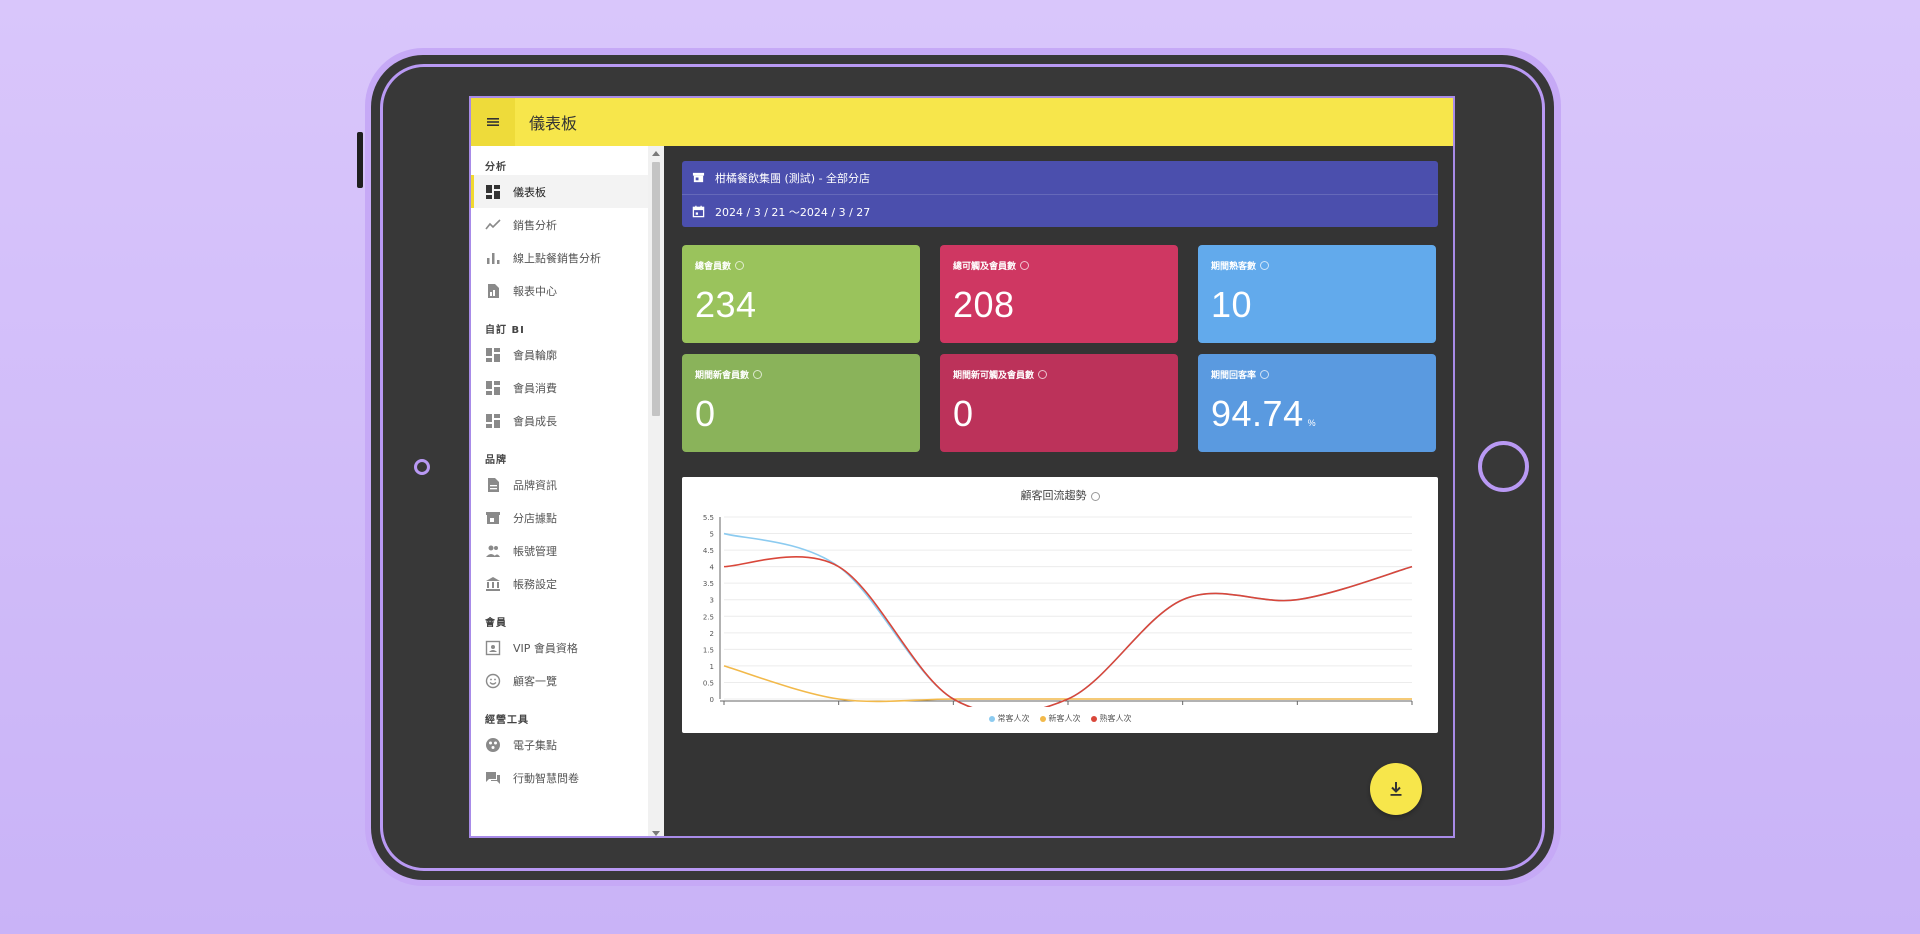 Image resolution: width=1920 pixels, height=934 pixels. I want to click on sidebar-item-label: 會員輪廓, so click(535, 355).